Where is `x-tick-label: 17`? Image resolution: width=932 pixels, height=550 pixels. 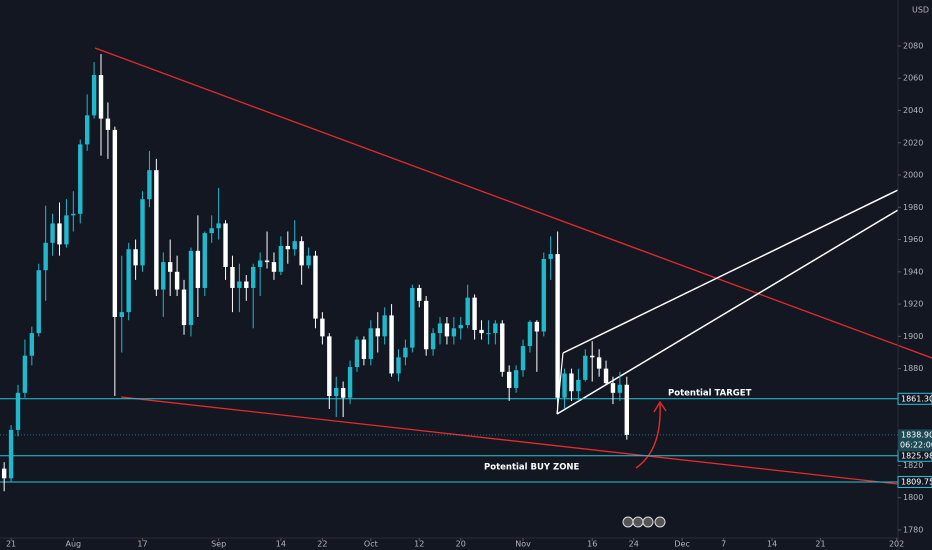 x-tick-label: 17 is located at coordinates (142, 544).